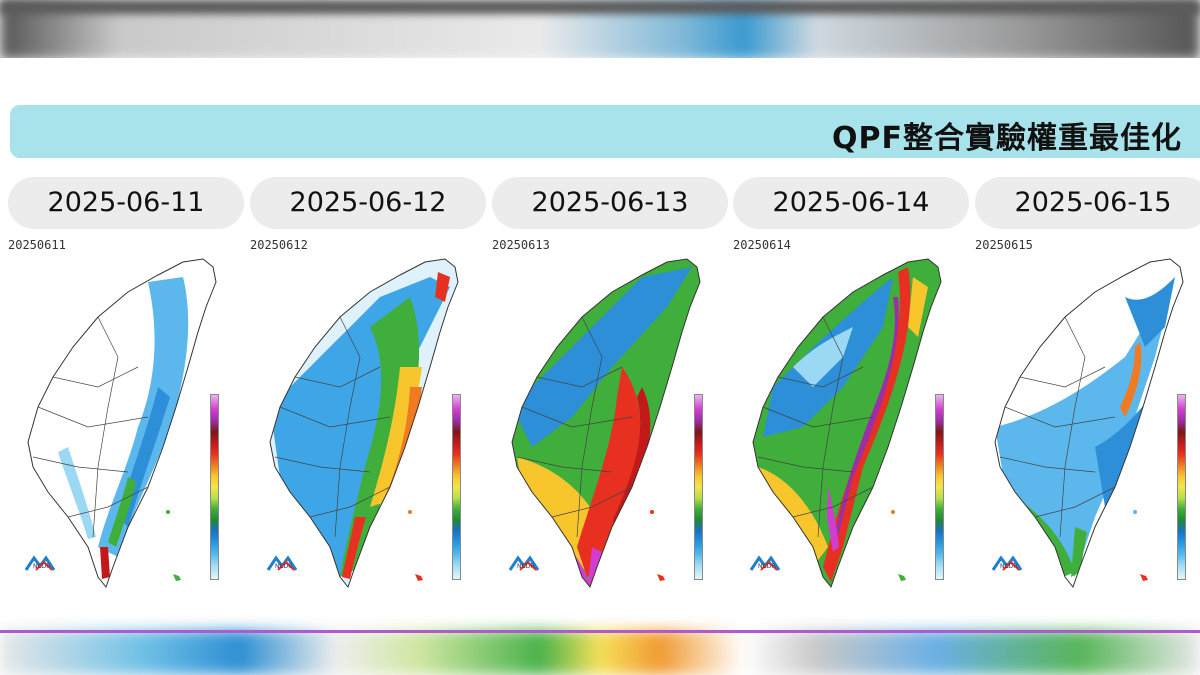  I want to click on forecast-panel: 2025-06-13 20250613 NCDR, so click(612, 383).